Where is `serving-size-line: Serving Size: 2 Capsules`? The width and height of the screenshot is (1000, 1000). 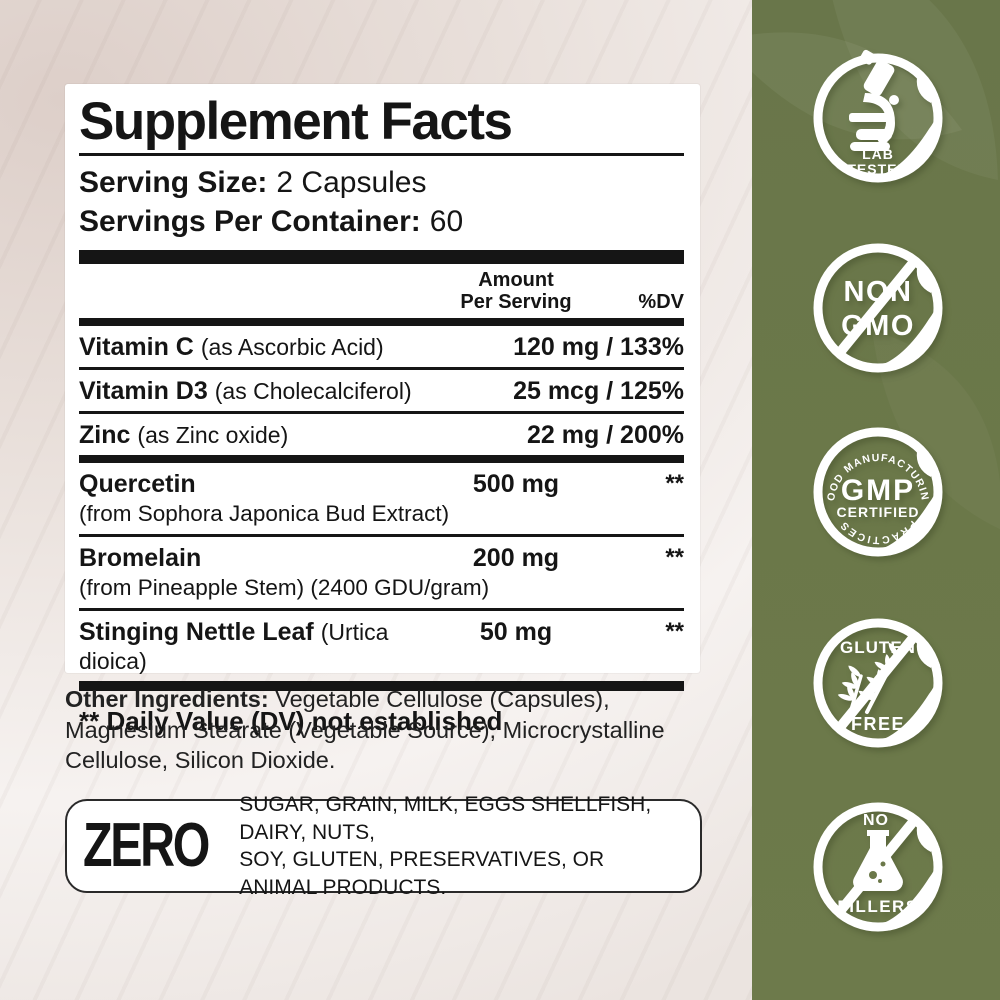
serving-size-line: Serving Size: 2 Capsules is located at coordinates (381, 182).